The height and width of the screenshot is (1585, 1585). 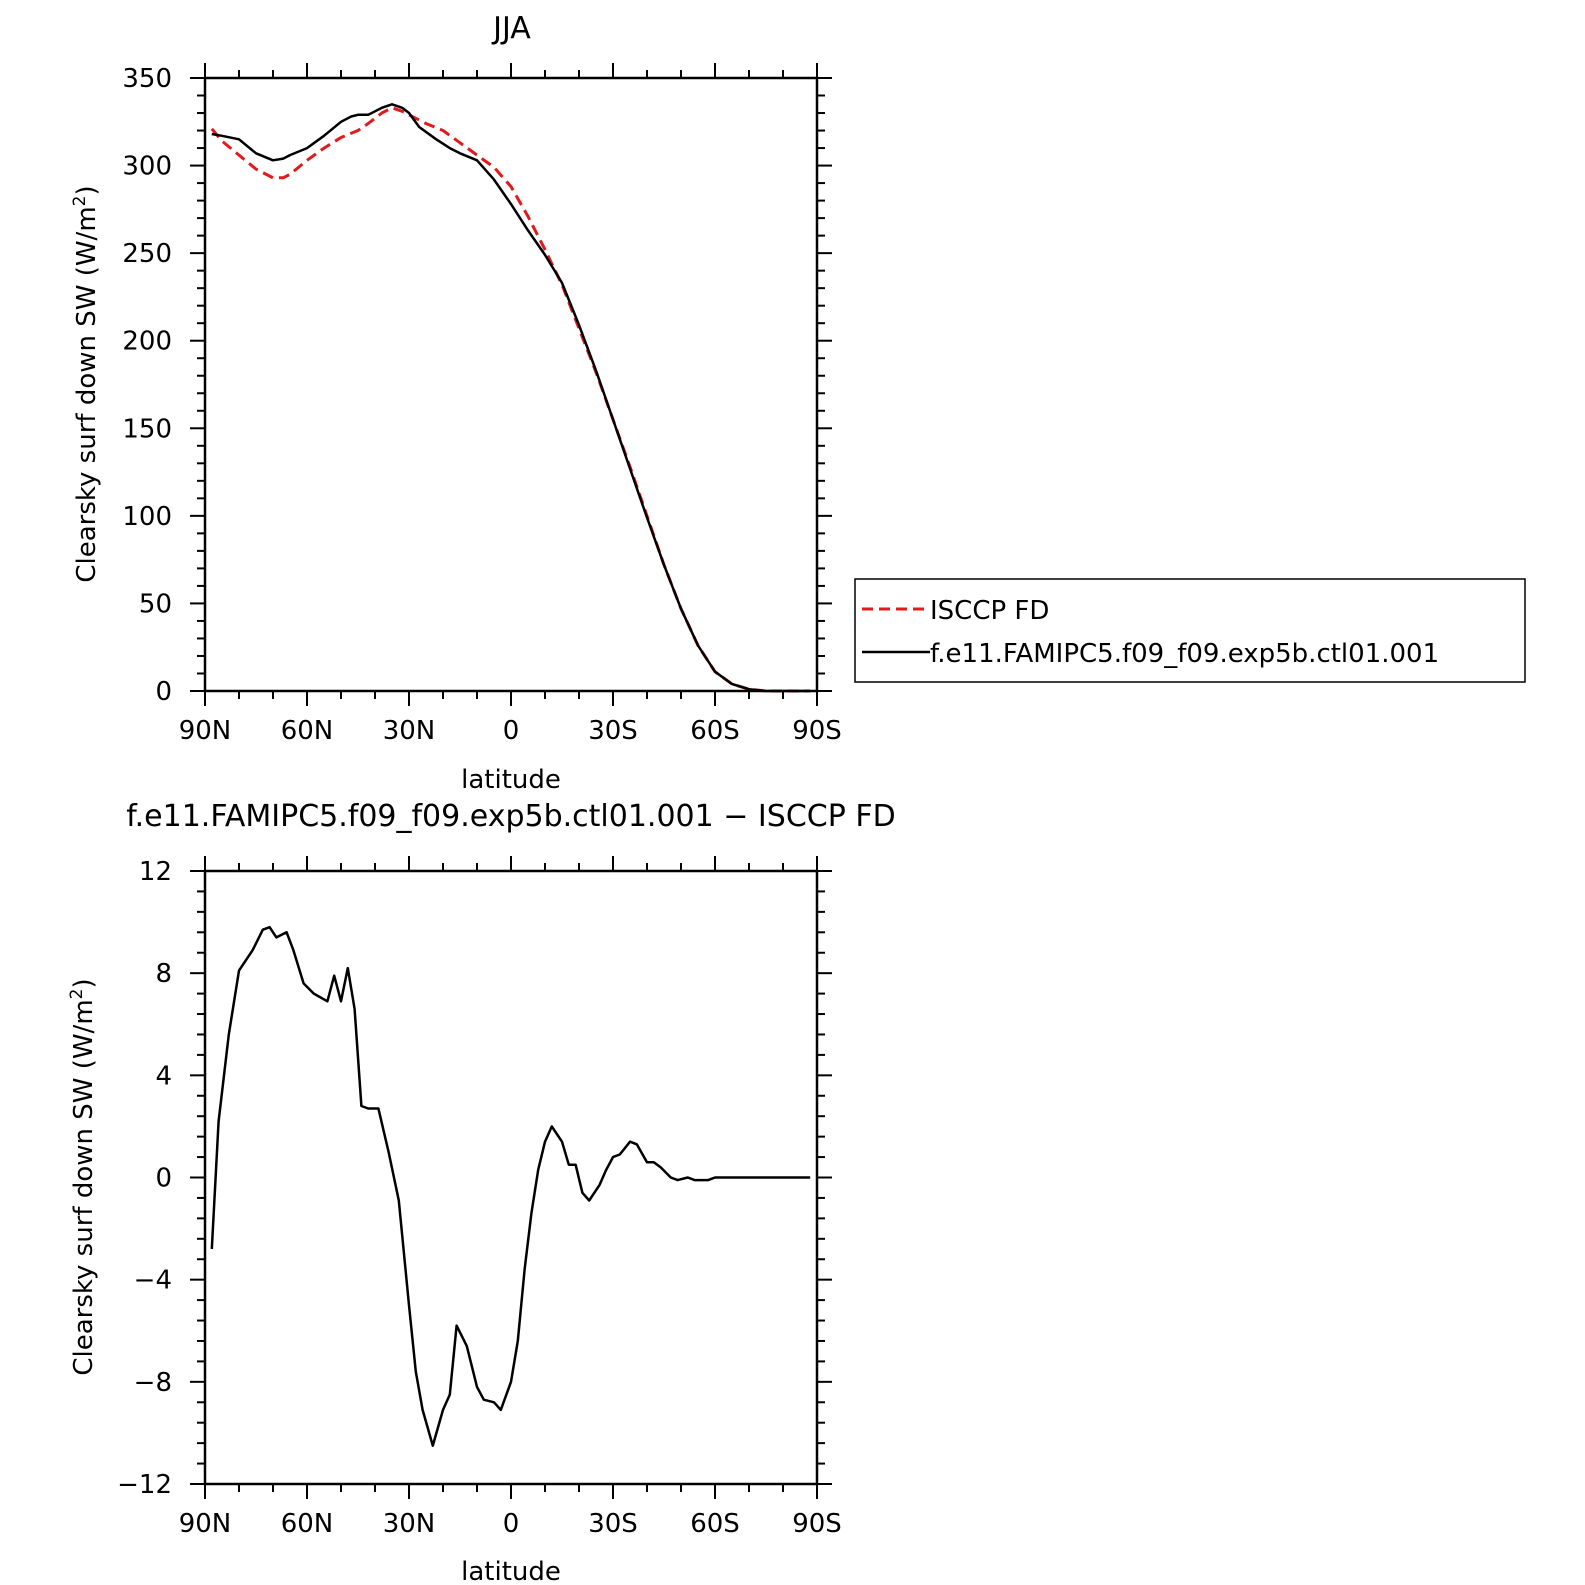 What do you see at coordinates (147, 517) in the screenshot?
I see `y-tick-label: 100` at bounding box center [147, 517].